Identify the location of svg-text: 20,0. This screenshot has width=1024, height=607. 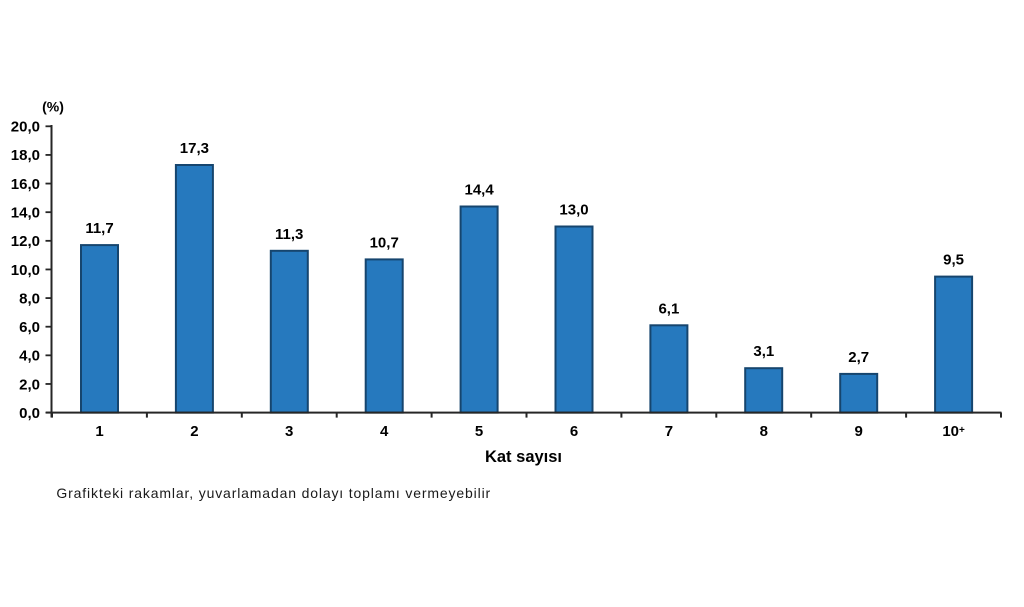
(25, 127).